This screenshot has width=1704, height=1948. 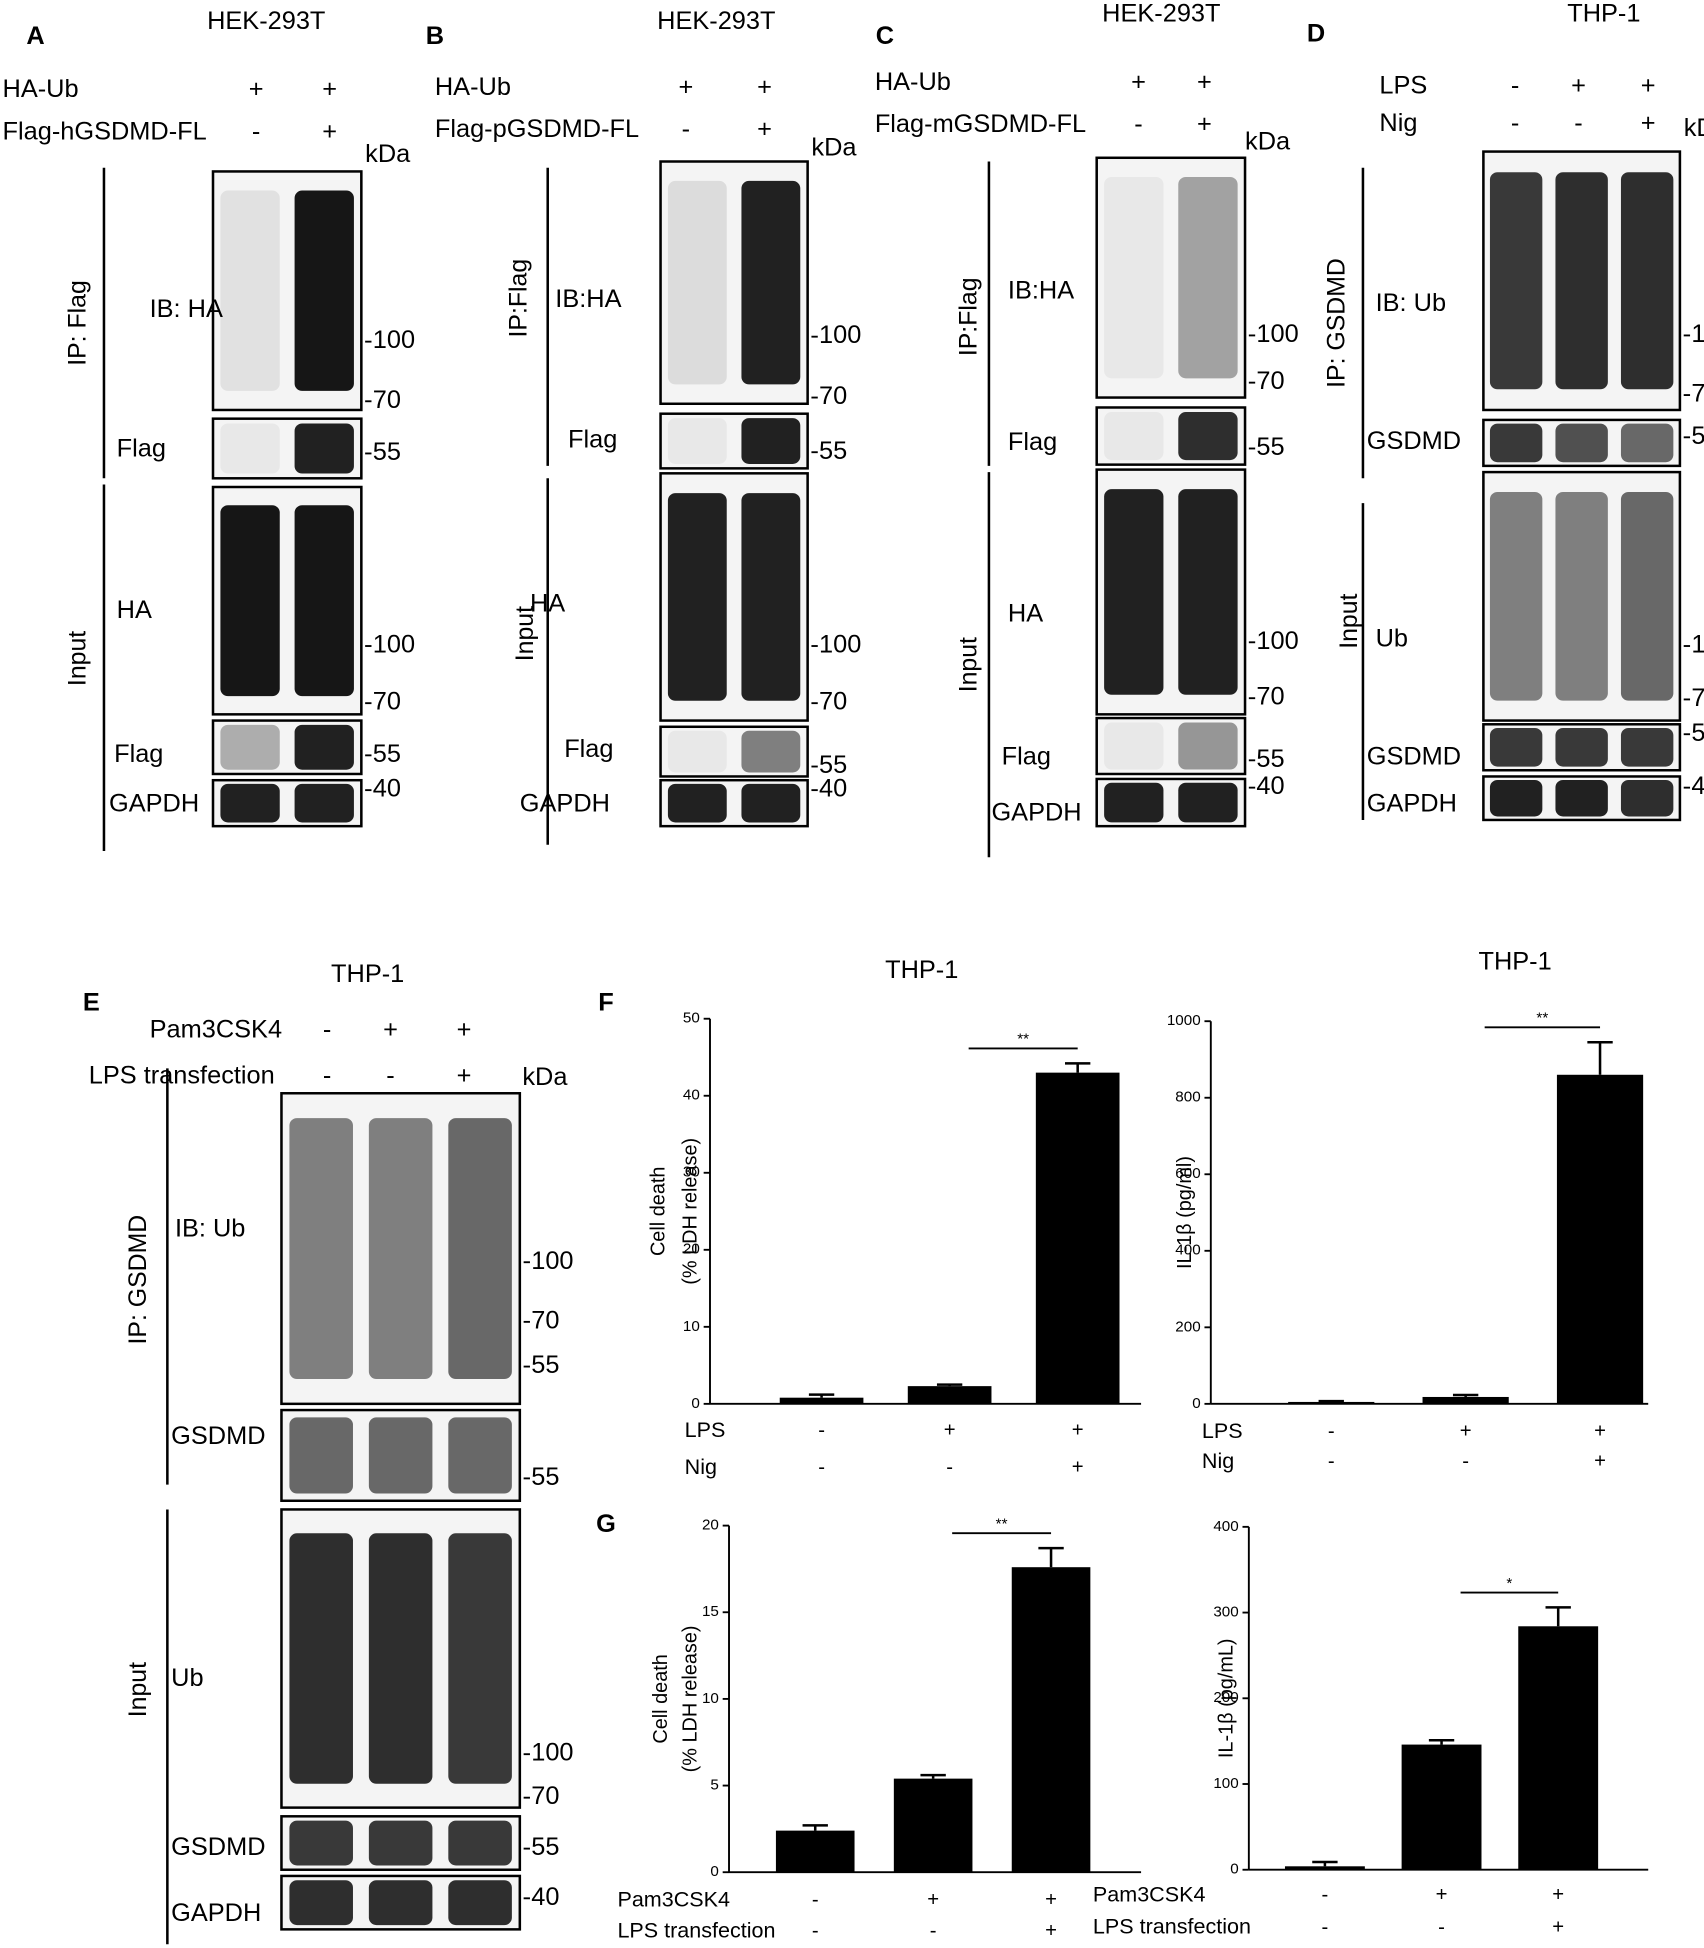 What do you see at coordinates (1187, 1250) in the screenshot?
I see `y-tick-label: 400` at bounding box center [1187, 1250].